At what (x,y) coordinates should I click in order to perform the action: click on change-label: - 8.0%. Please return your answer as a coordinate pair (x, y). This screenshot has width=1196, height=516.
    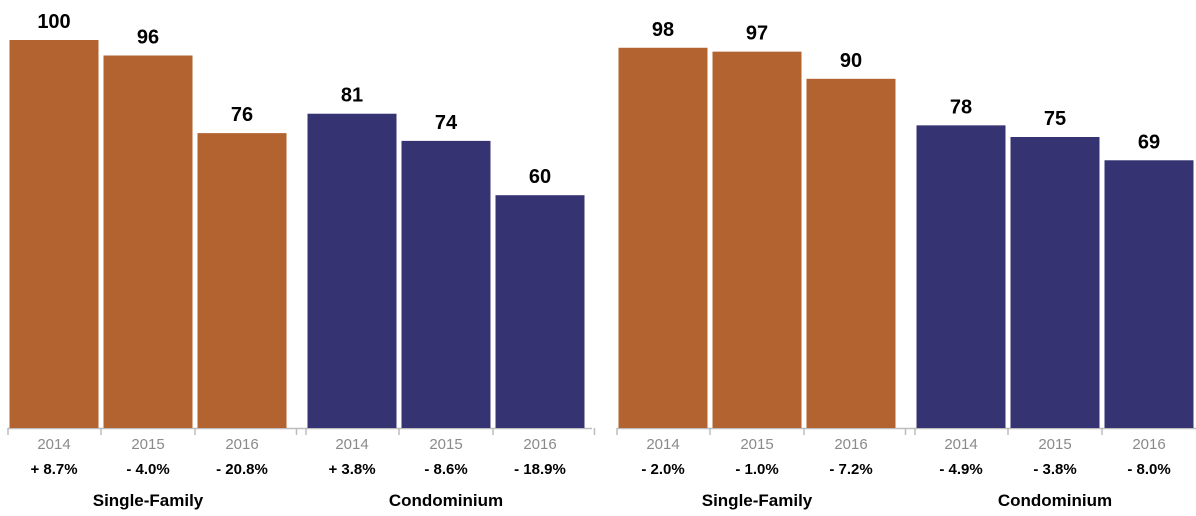
    Looking at the image, I should click on (1148, 469).